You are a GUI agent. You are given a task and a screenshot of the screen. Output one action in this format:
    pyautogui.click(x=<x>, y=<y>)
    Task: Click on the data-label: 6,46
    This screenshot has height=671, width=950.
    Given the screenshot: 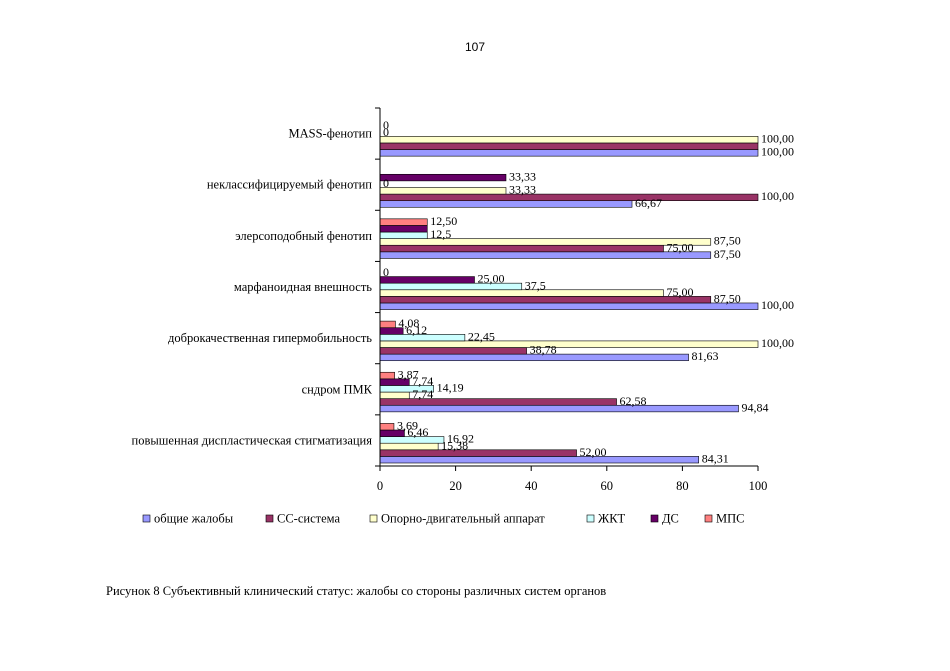 What is the action you would take?
    pyautogui.click(x=417, y=432)
    